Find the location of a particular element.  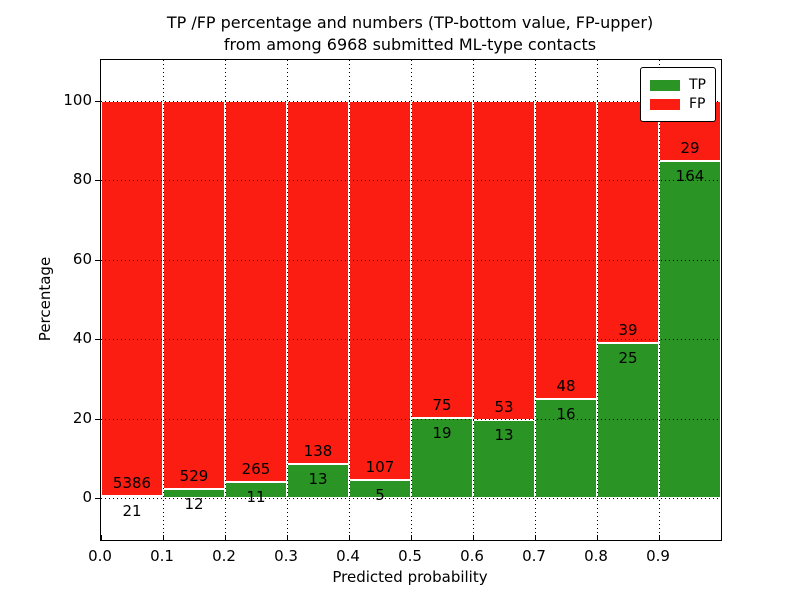

x-tick-label: 0.7 is located at coordinates (534, 556).